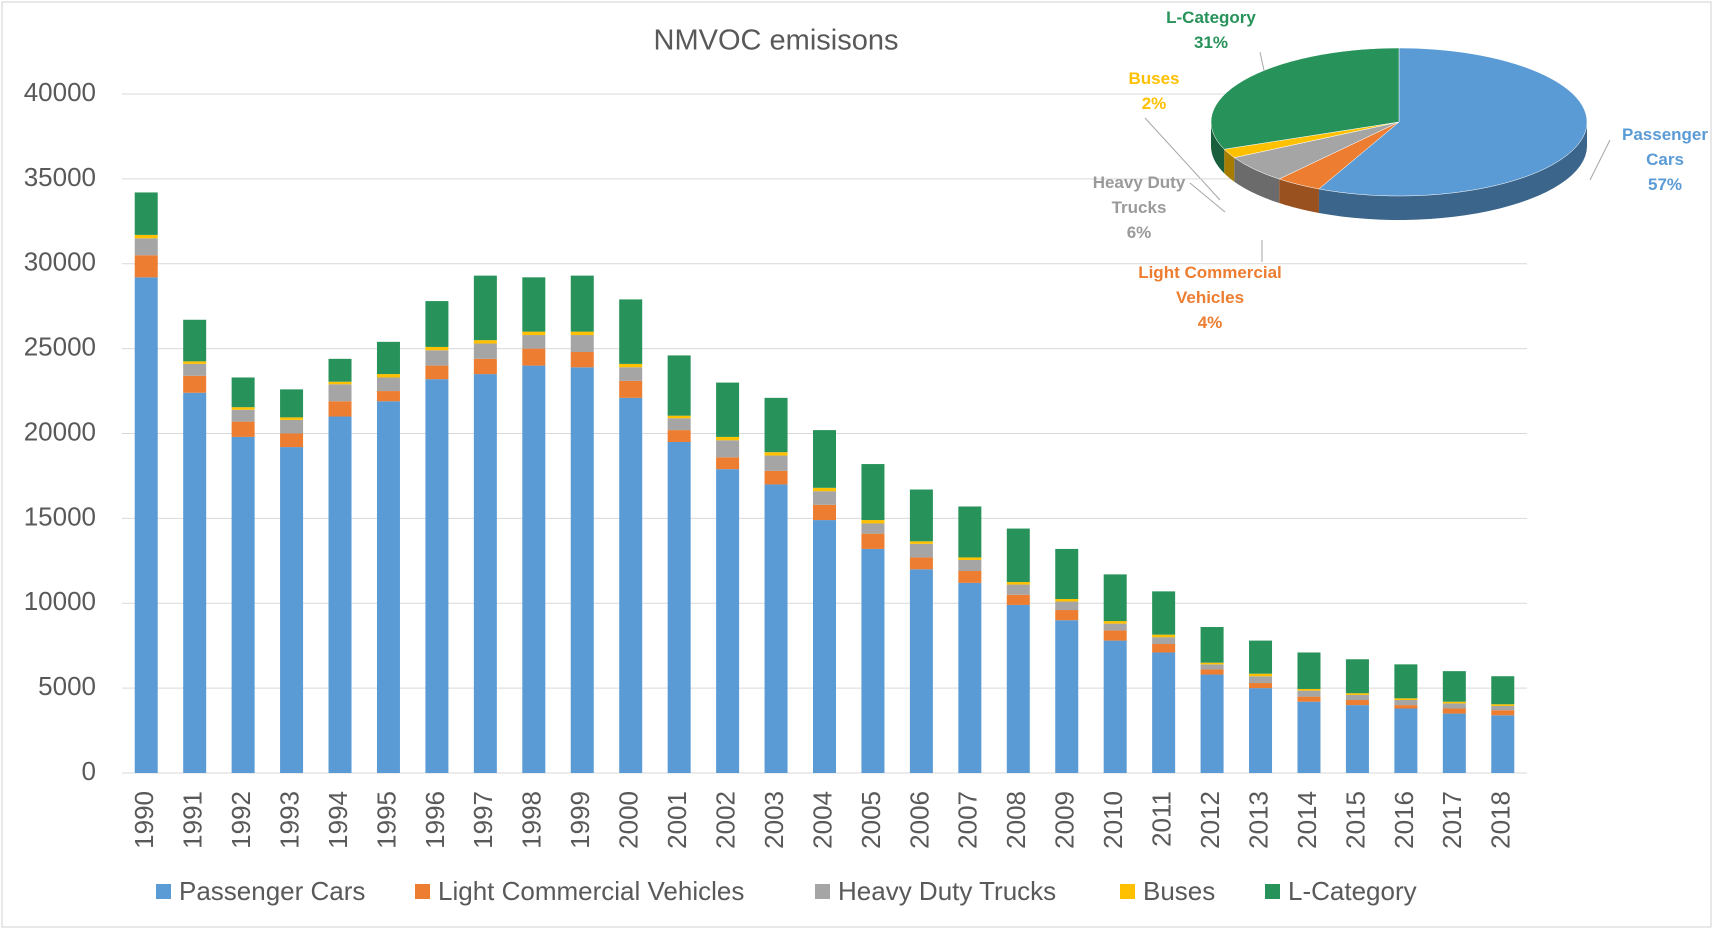 The height and width of the screenshot is (929, 1713). Describe the element at coordinates (60, 92) in the screenshot. I see `y-tick-label: 40000` at that location.